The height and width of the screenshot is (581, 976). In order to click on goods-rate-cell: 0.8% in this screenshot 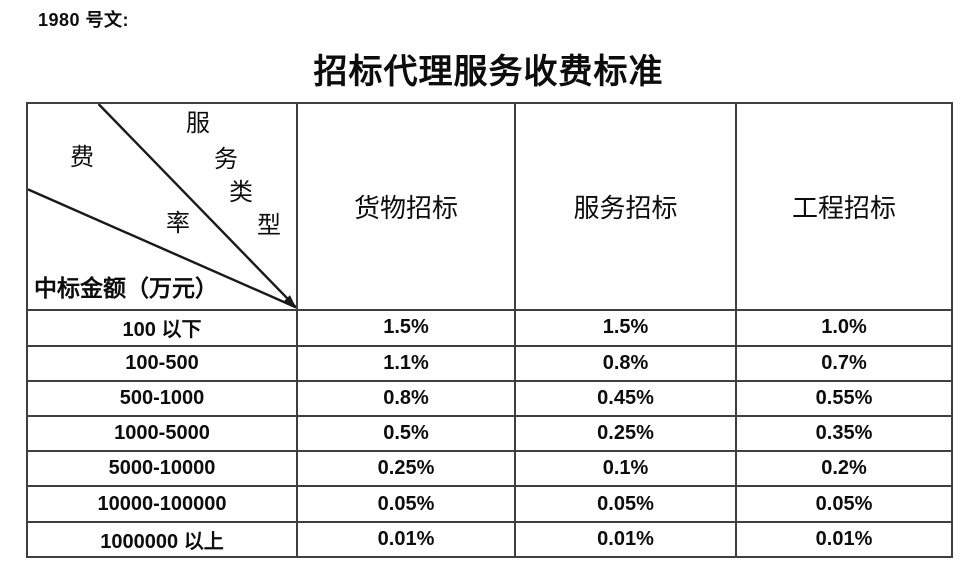, I will do `click(406, 398)`.